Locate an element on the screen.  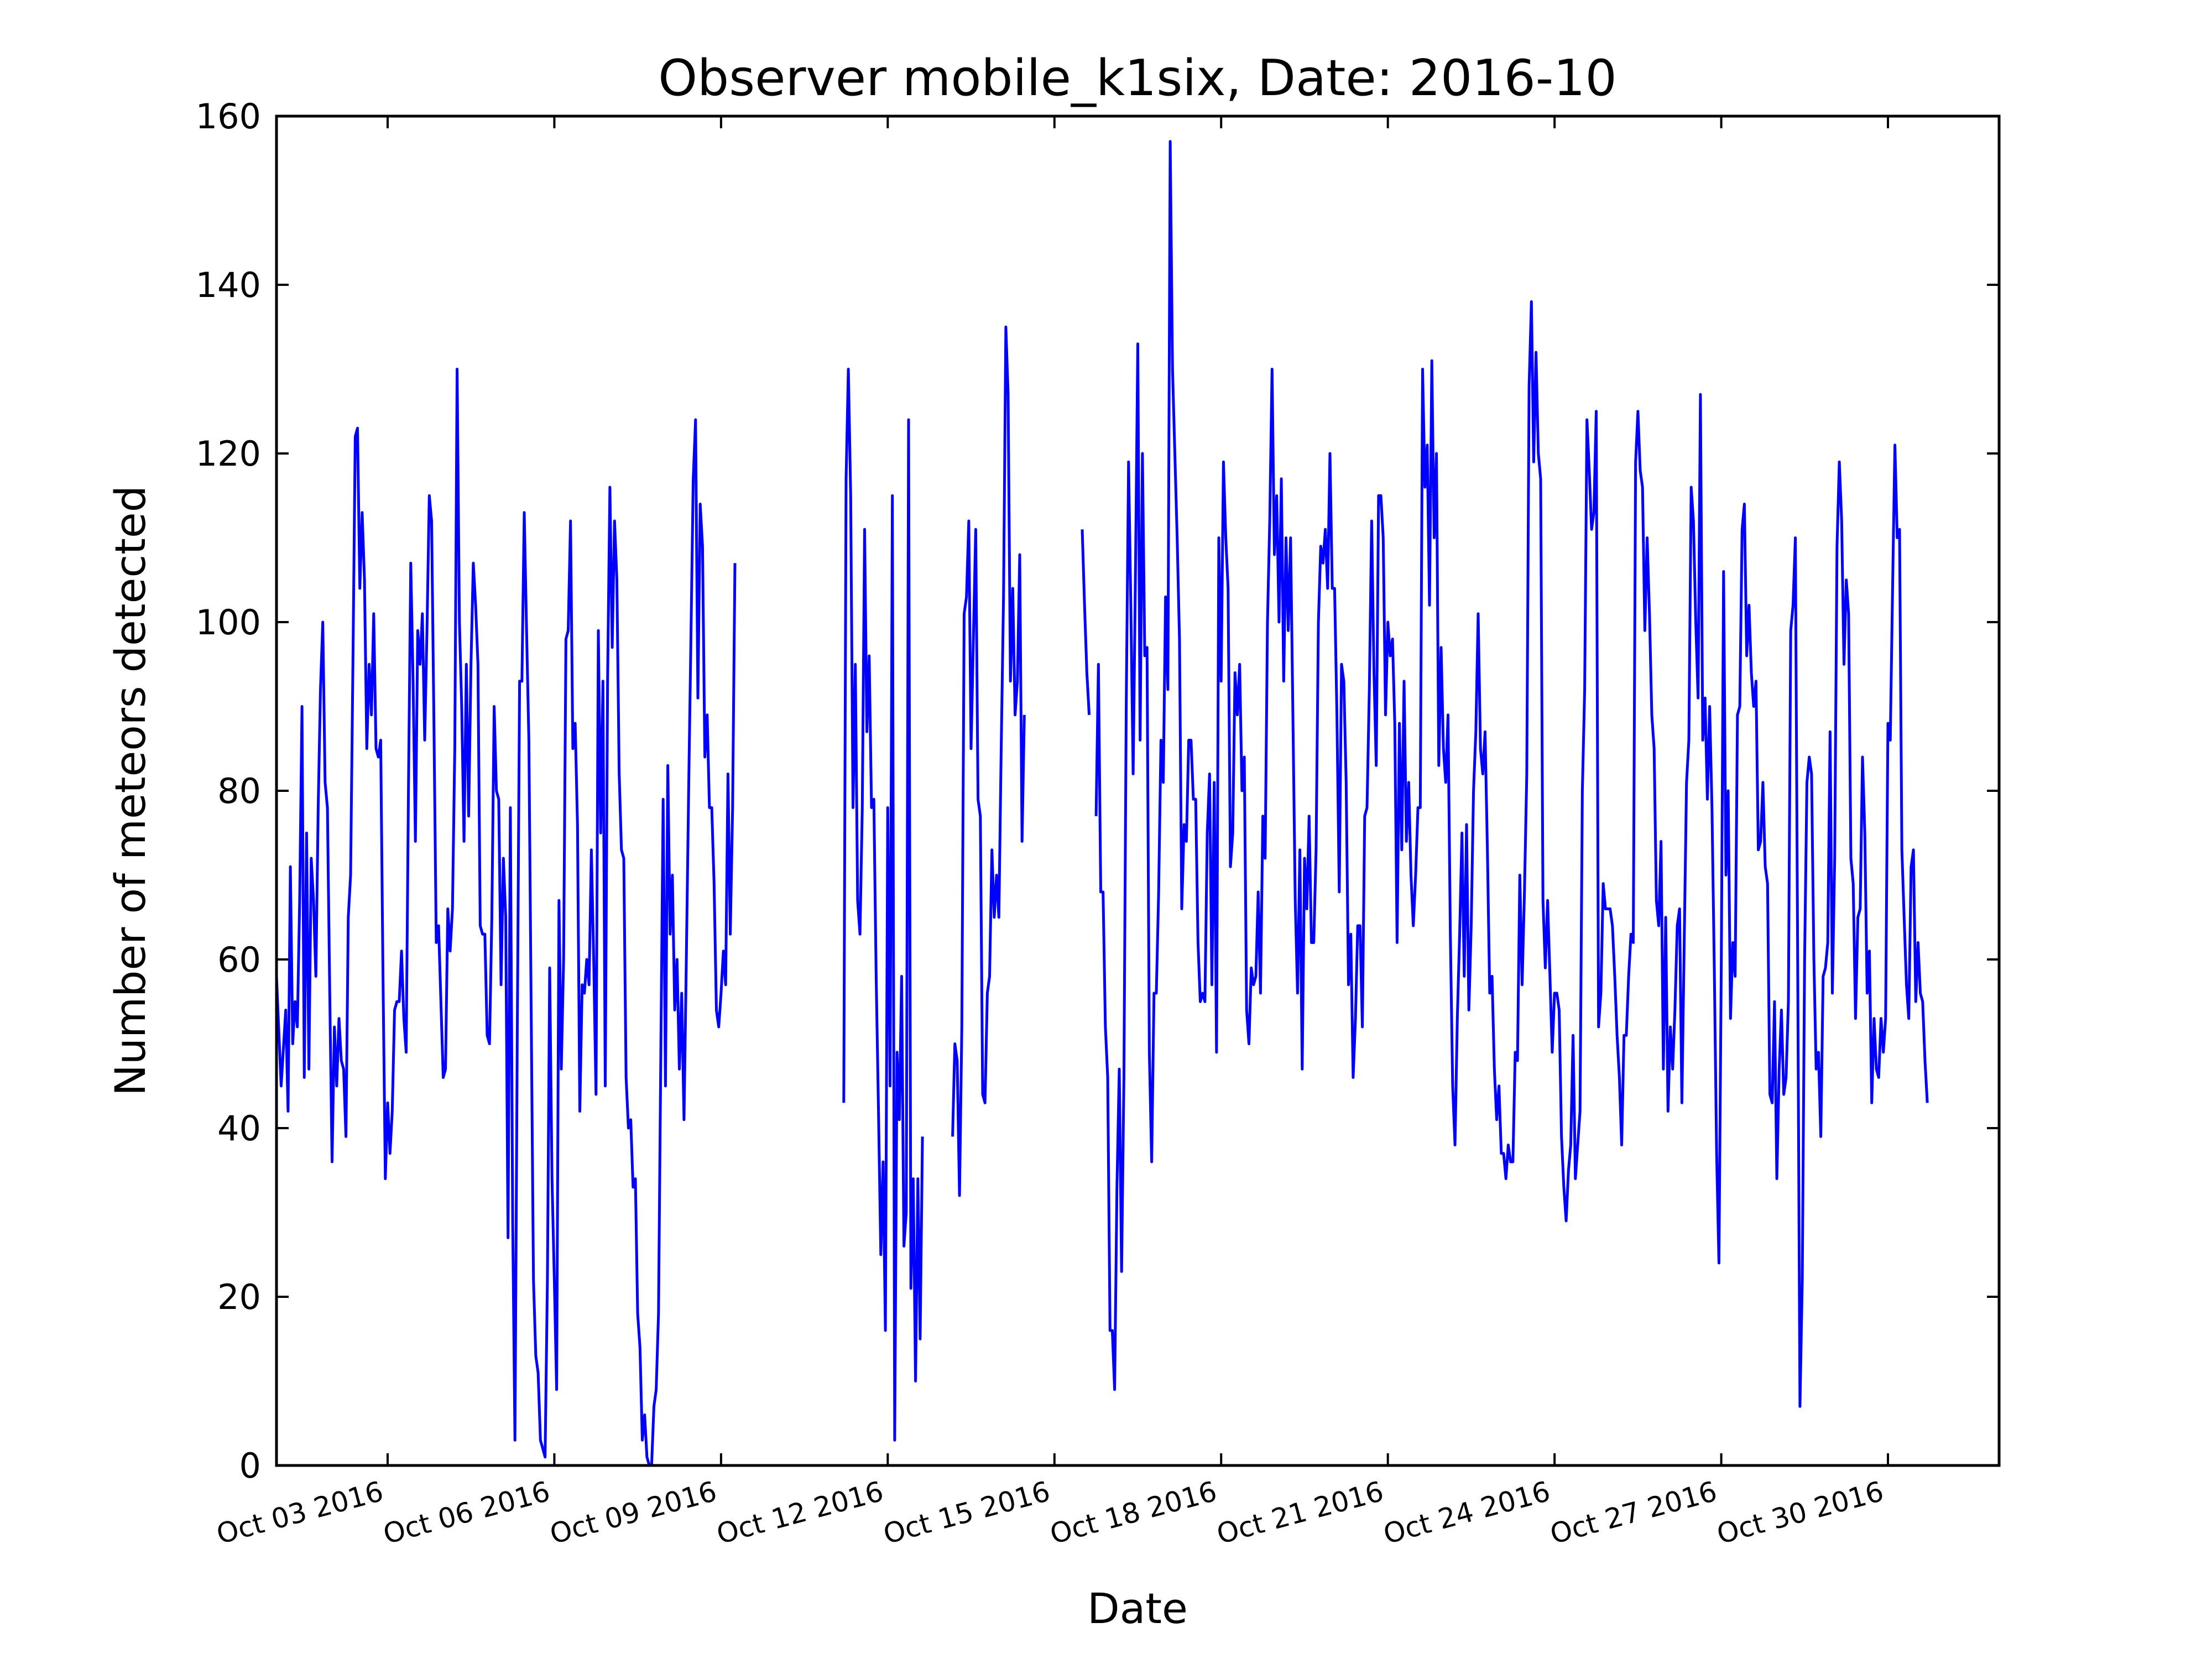
y-tick-label: 120 is located at coordinates (229, 454).